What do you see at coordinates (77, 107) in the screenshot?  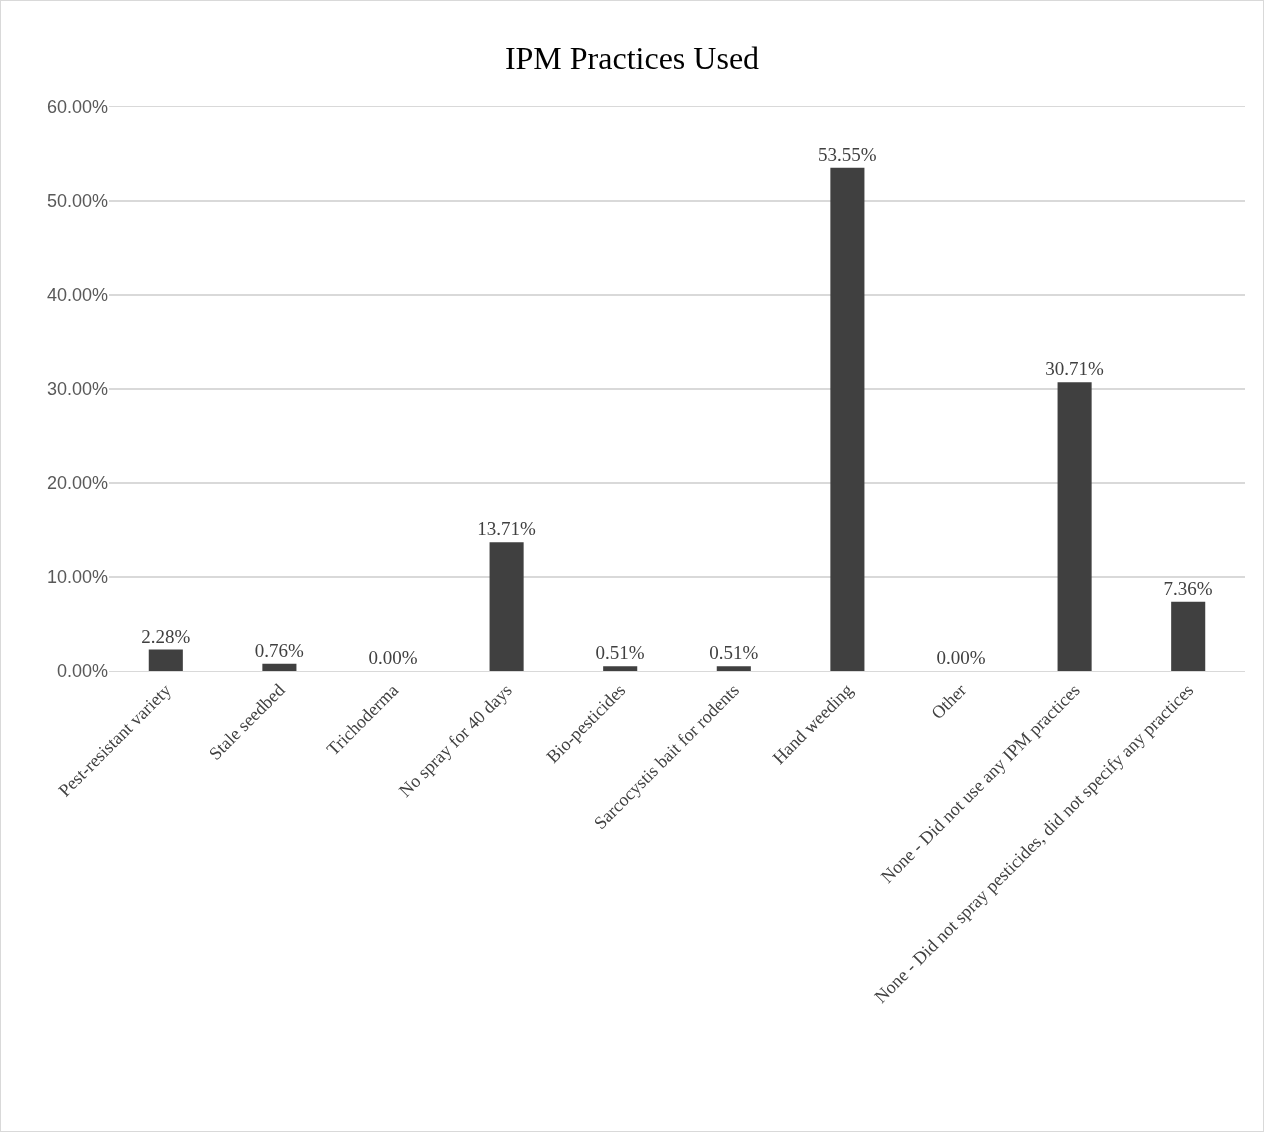 I see `y-tick-label: 60.00%` at bounding box center [77, 107].